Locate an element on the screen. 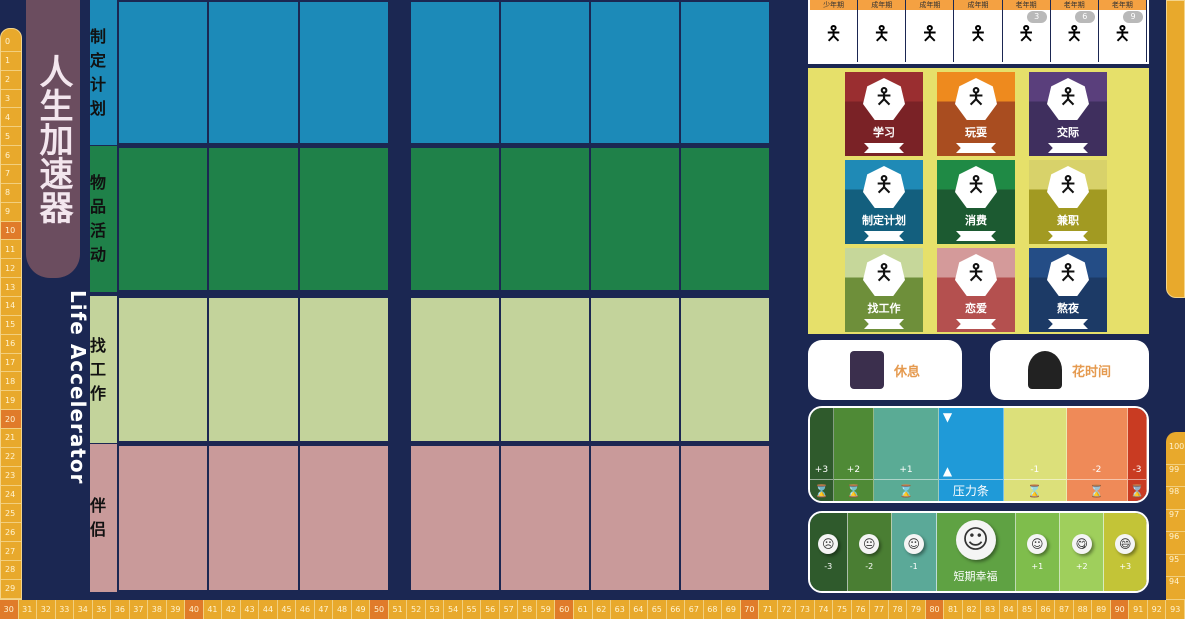  age-space: 13 is located at coordinates (11, 288).